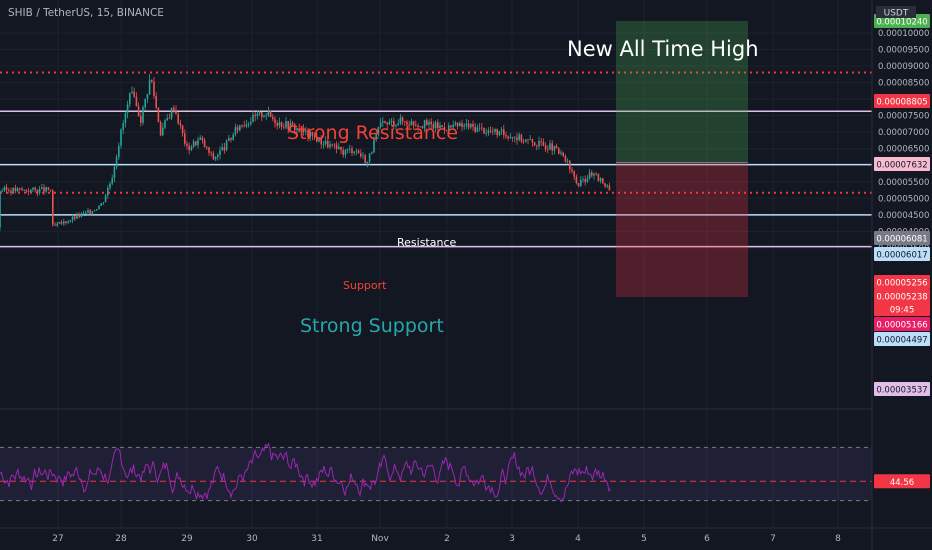 The height and width of the screenshot is (550, 932). I want to click on price-tag-resistance-bg, so click(902, 254).